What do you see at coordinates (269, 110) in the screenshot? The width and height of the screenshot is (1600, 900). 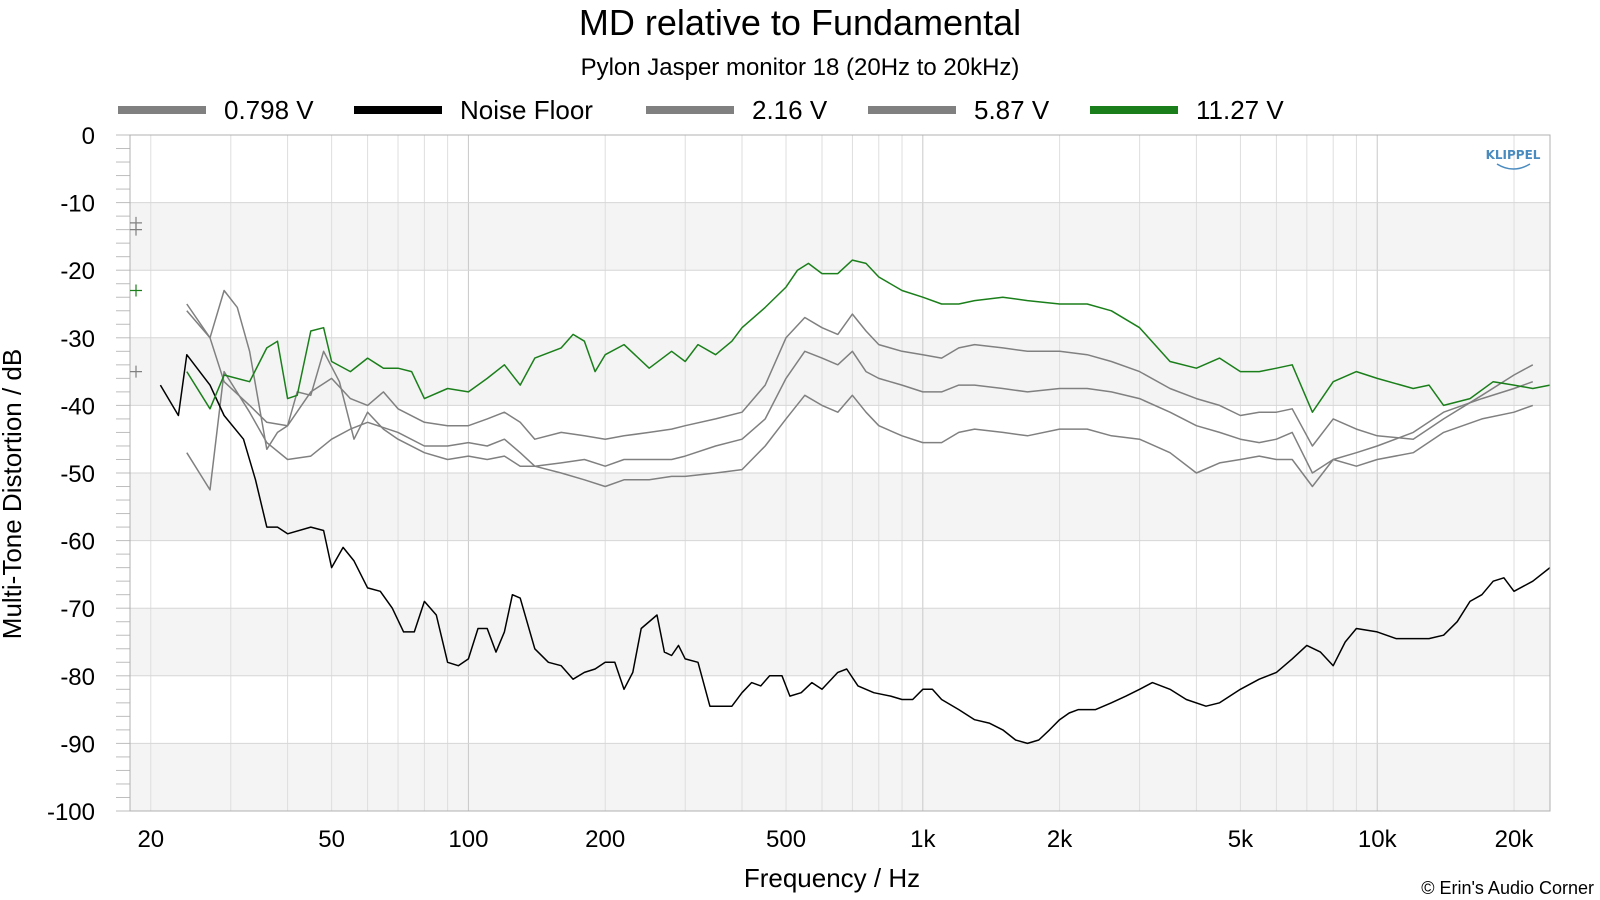 I see `legend-label: 0.798 V` at bounding box center [269, 110].